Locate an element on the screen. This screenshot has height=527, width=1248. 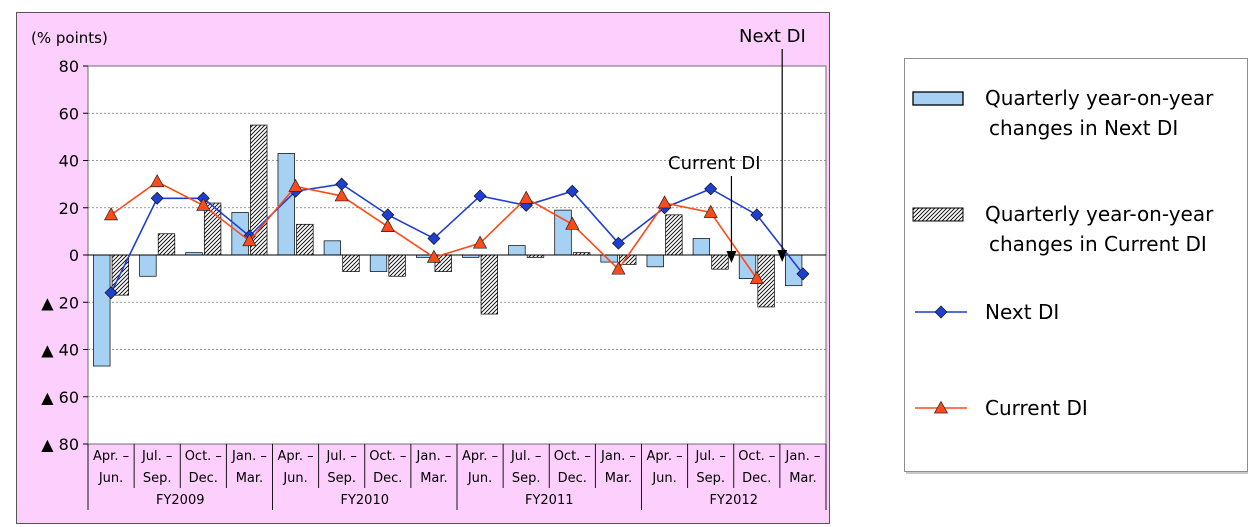
y-tick-label: ▲ 20 is located at coordinates (60, 302).